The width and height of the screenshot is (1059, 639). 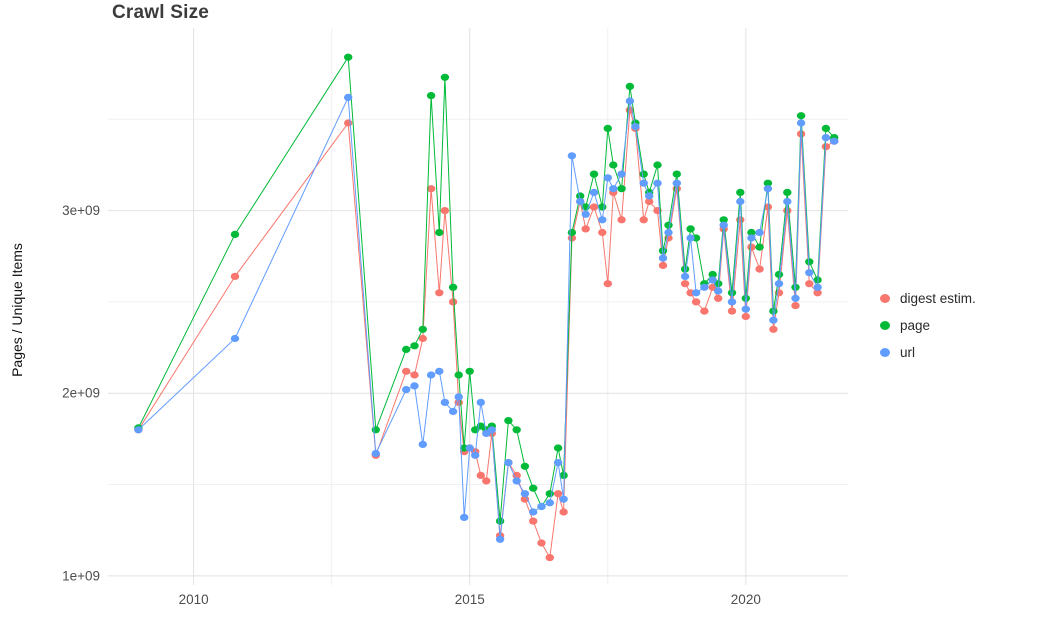 I want to click on legend-item-url: url, so click(x=928, y=352).